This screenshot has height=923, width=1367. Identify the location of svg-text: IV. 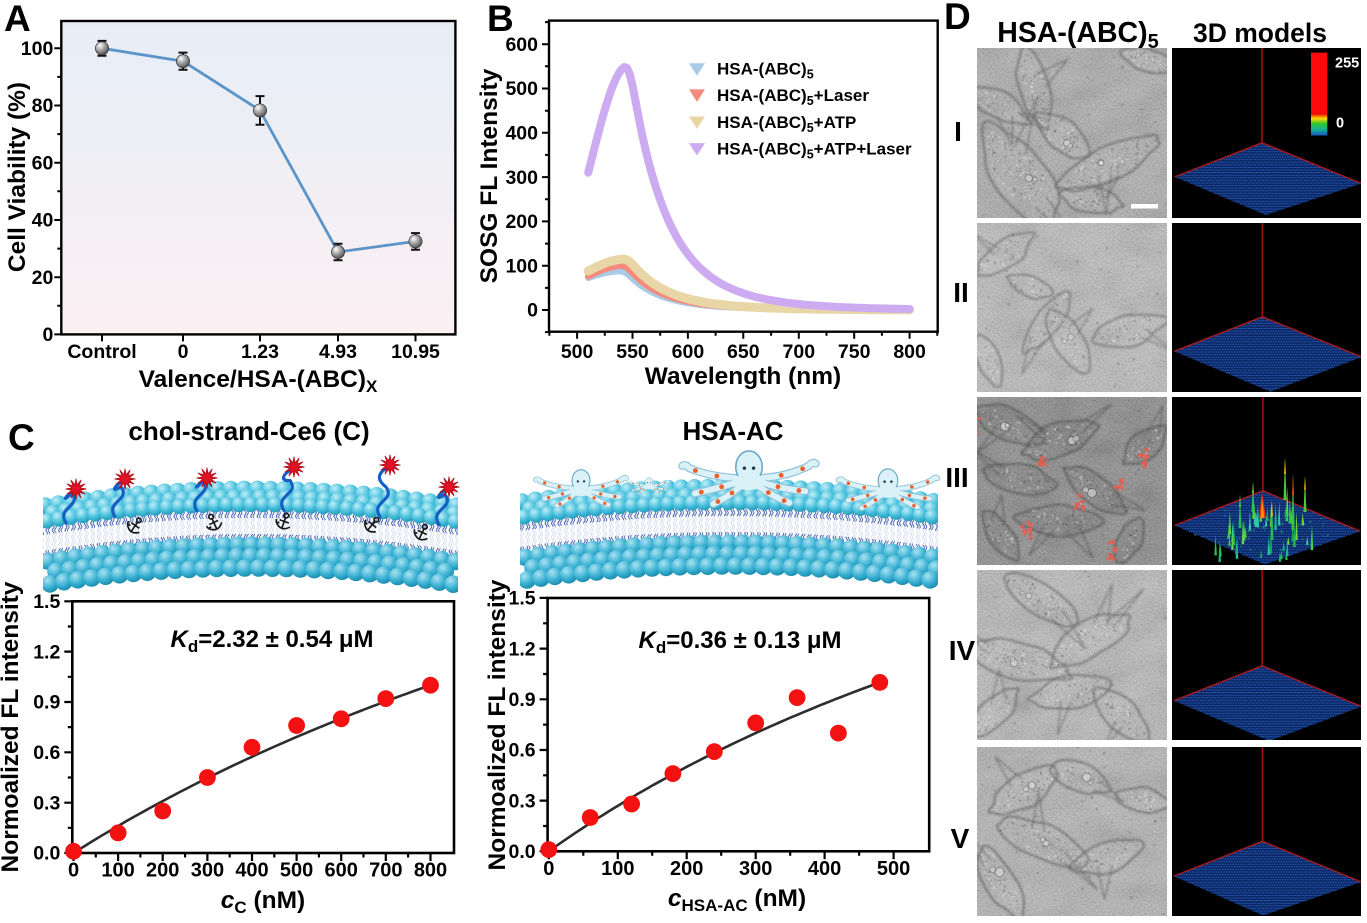
(962, 650).